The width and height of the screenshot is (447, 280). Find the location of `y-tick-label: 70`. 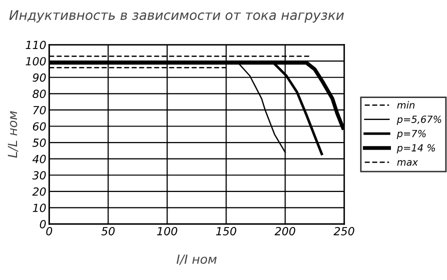

y-tick-label: 70 is located at coordinates (39, 110).